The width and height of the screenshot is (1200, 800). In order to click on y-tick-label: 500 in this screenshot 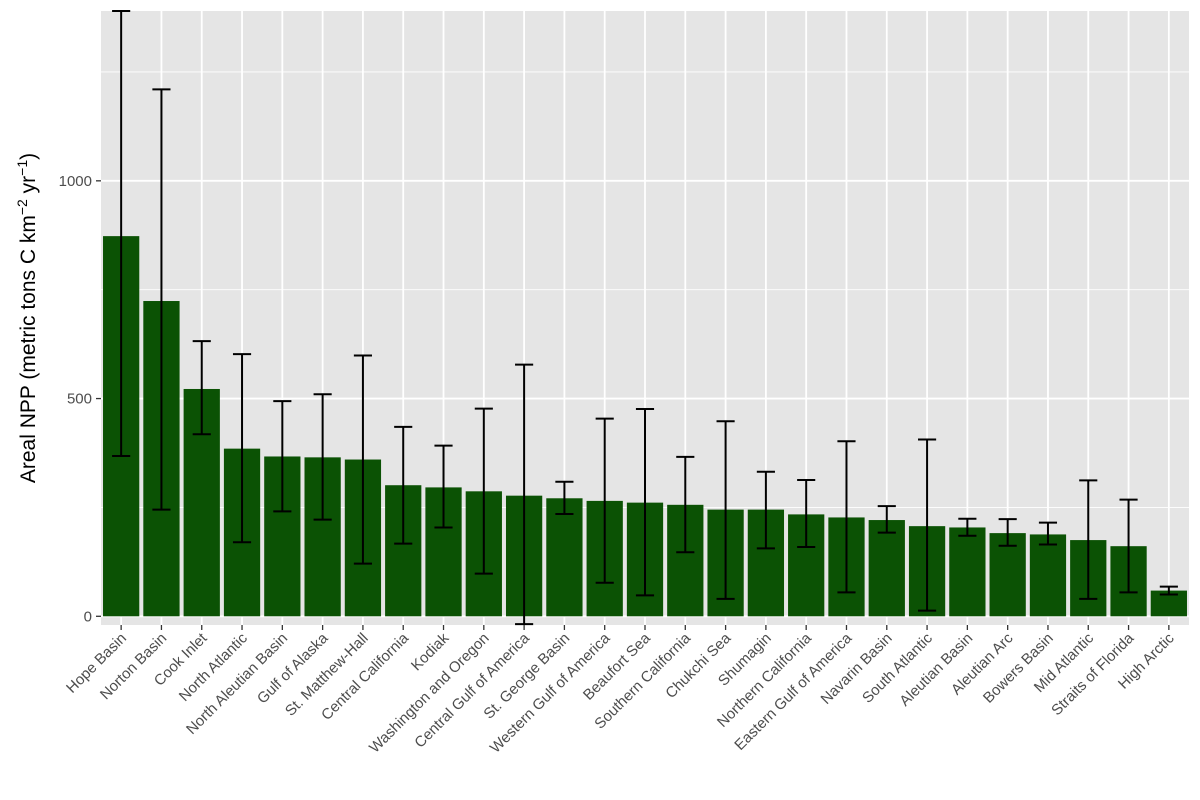, I will do `click(79, 399)`.